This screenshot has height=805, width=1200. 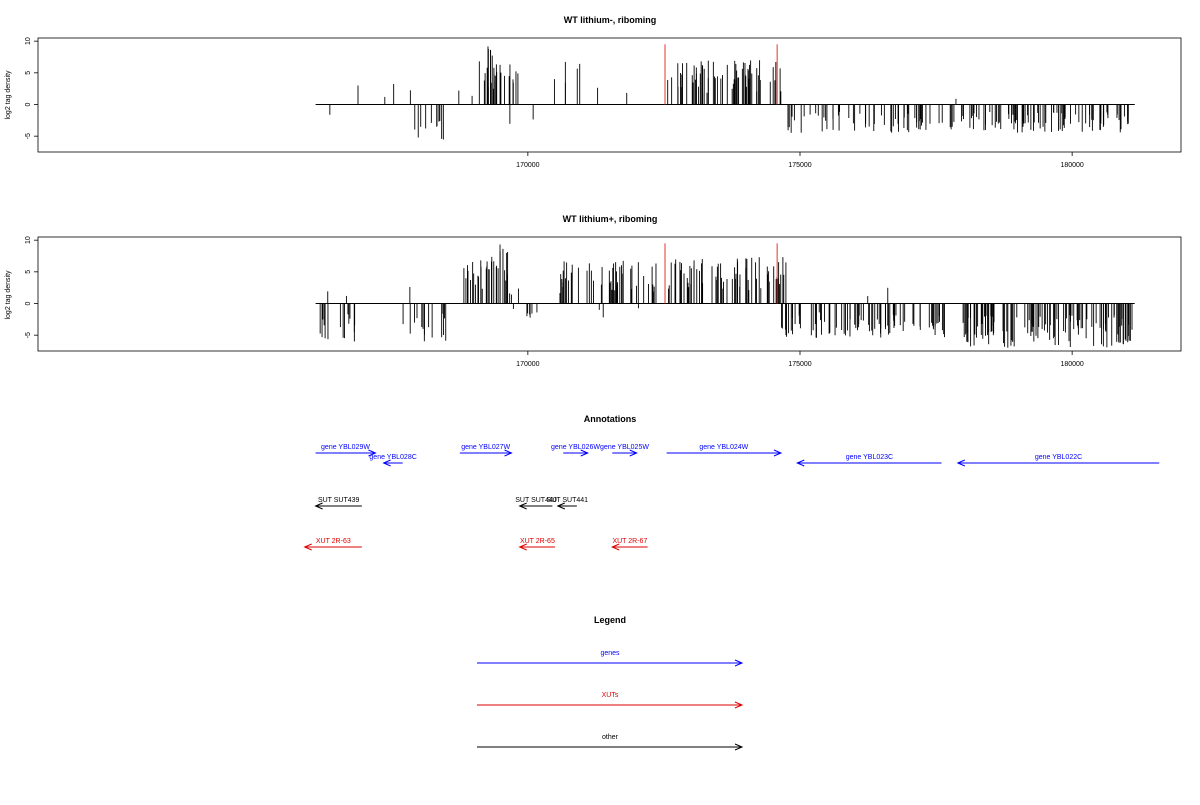 I want to click on panel-1-ylabel: log2 tag density, so click(x=8, y=95).